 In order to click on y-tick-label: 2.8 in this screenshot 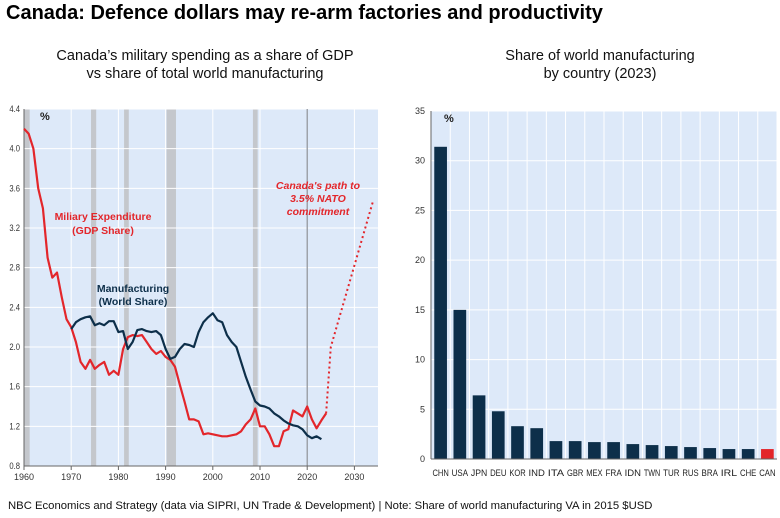, I will do `click(14, 267)`.